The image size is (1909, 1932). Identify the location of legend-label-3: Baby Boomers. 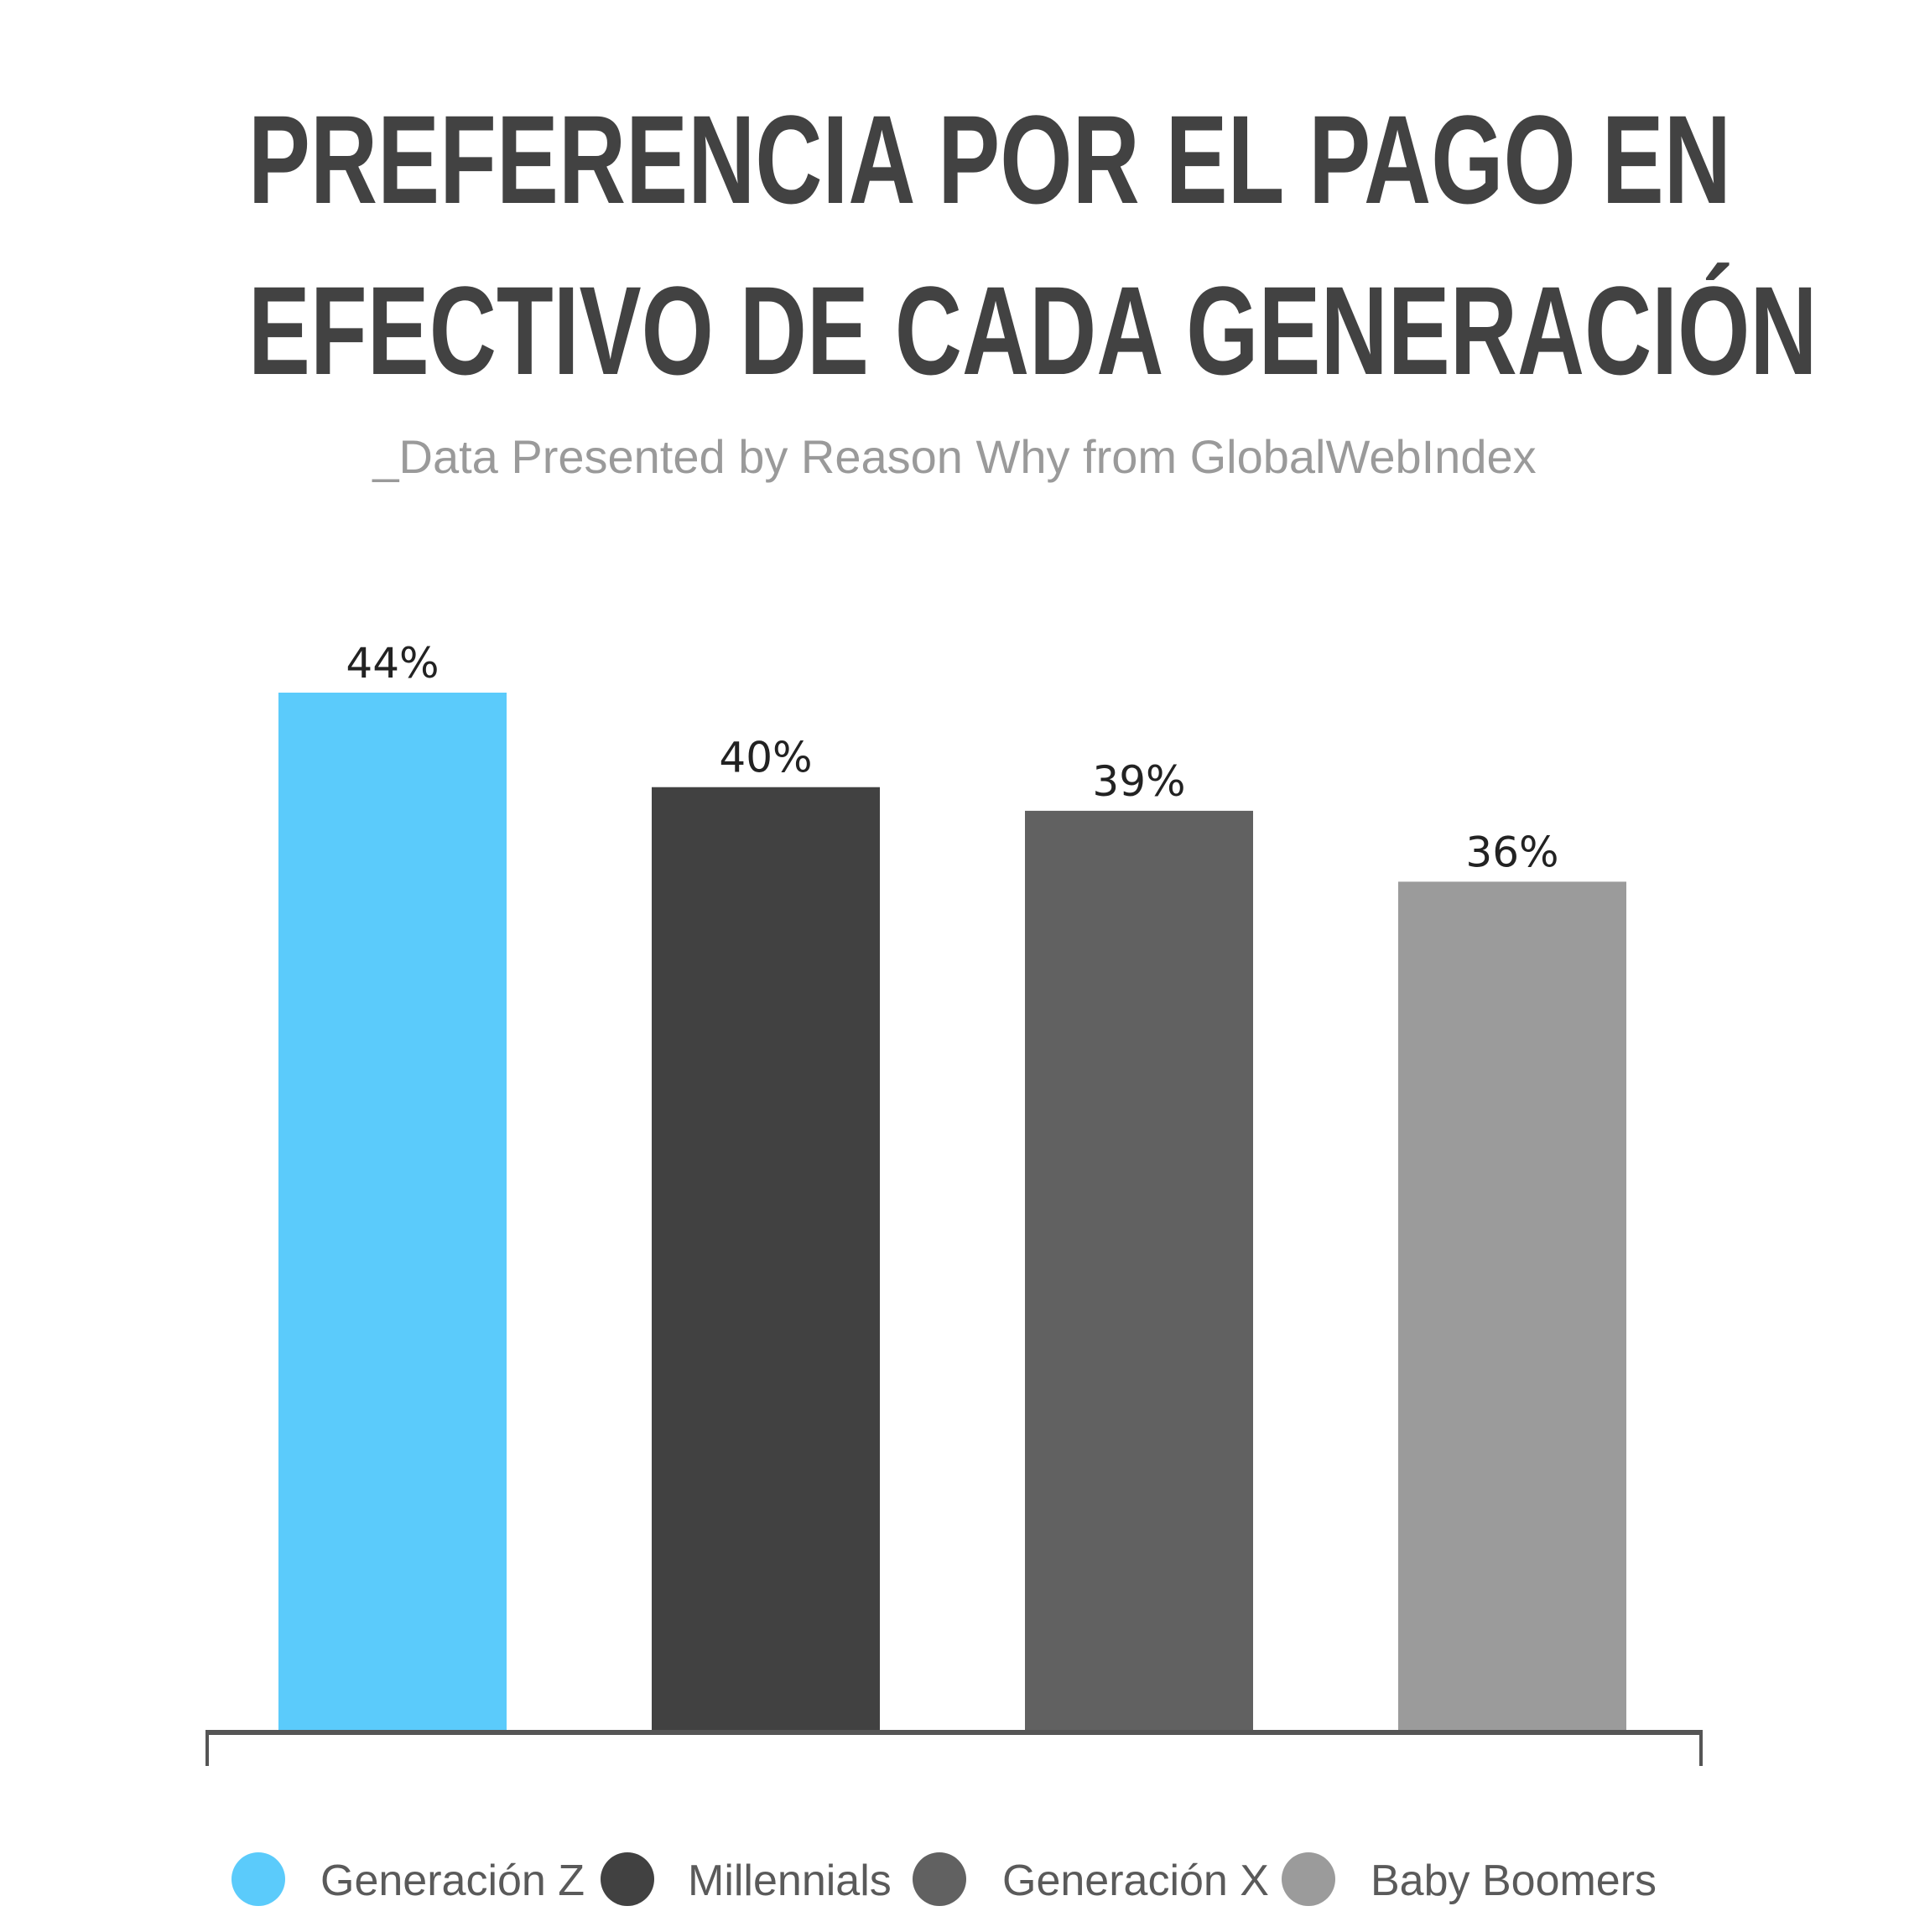
(1514, 1881).